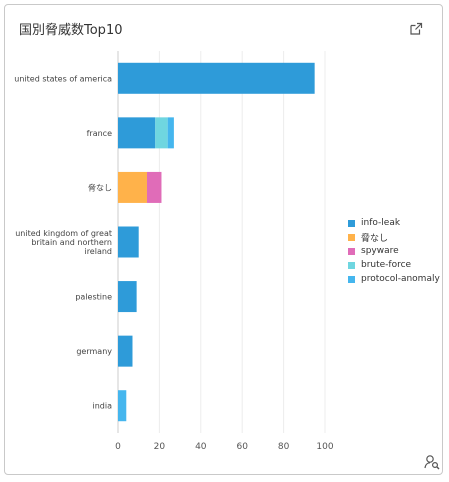 The width and height of the screenshot is (449, 482). What do you see at coordinates (242, 447) in the screenshot?
I see `x-tick-label: 60` at bounding box center [242, 447].